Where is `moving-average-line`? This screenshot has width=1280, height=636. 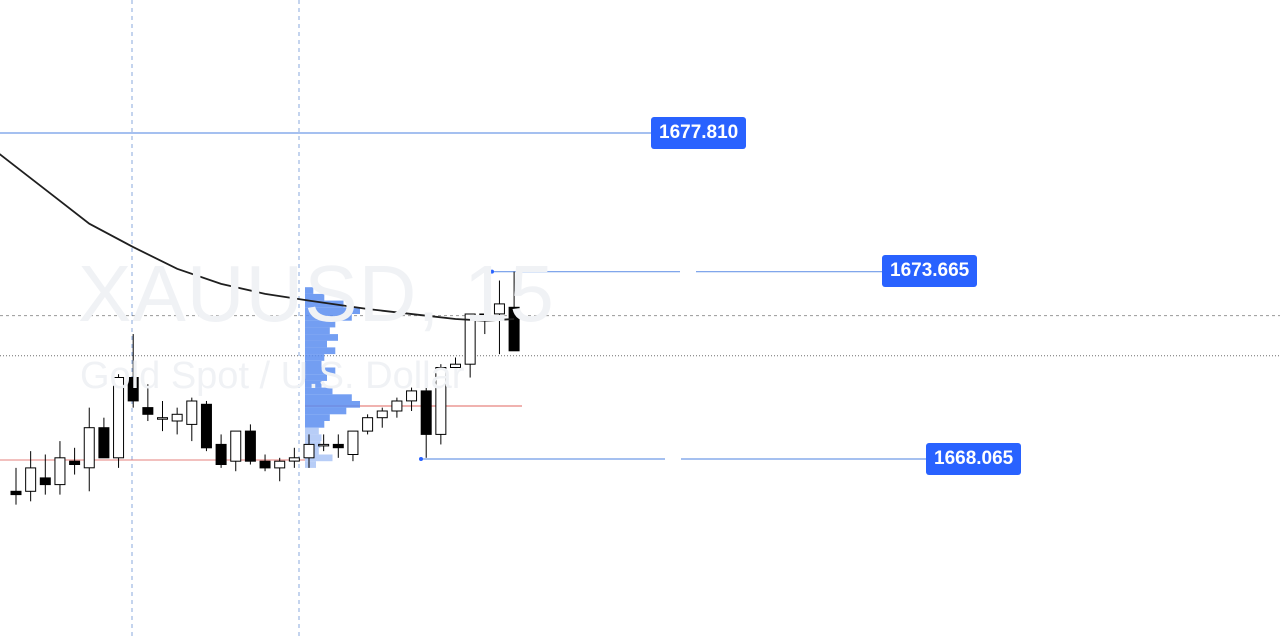
moving-average-line is located at coordinates (257, 237).